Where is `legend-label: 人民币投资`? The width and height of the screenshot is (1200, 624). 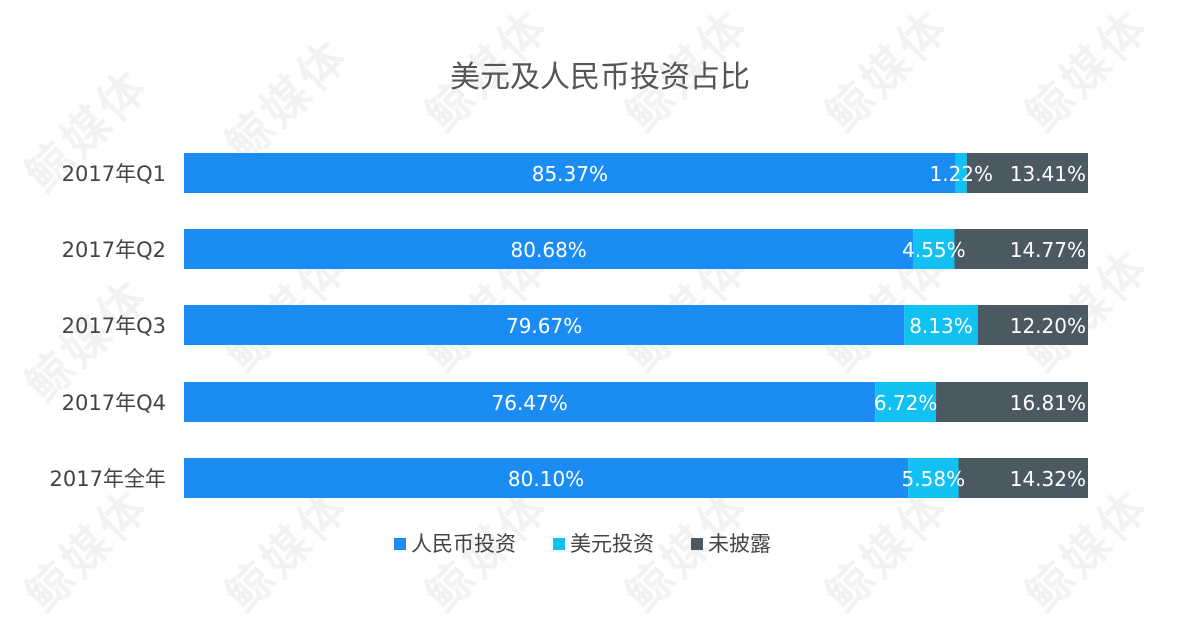 legend-label: 人民币投资 is located at coordinates (463, 544).